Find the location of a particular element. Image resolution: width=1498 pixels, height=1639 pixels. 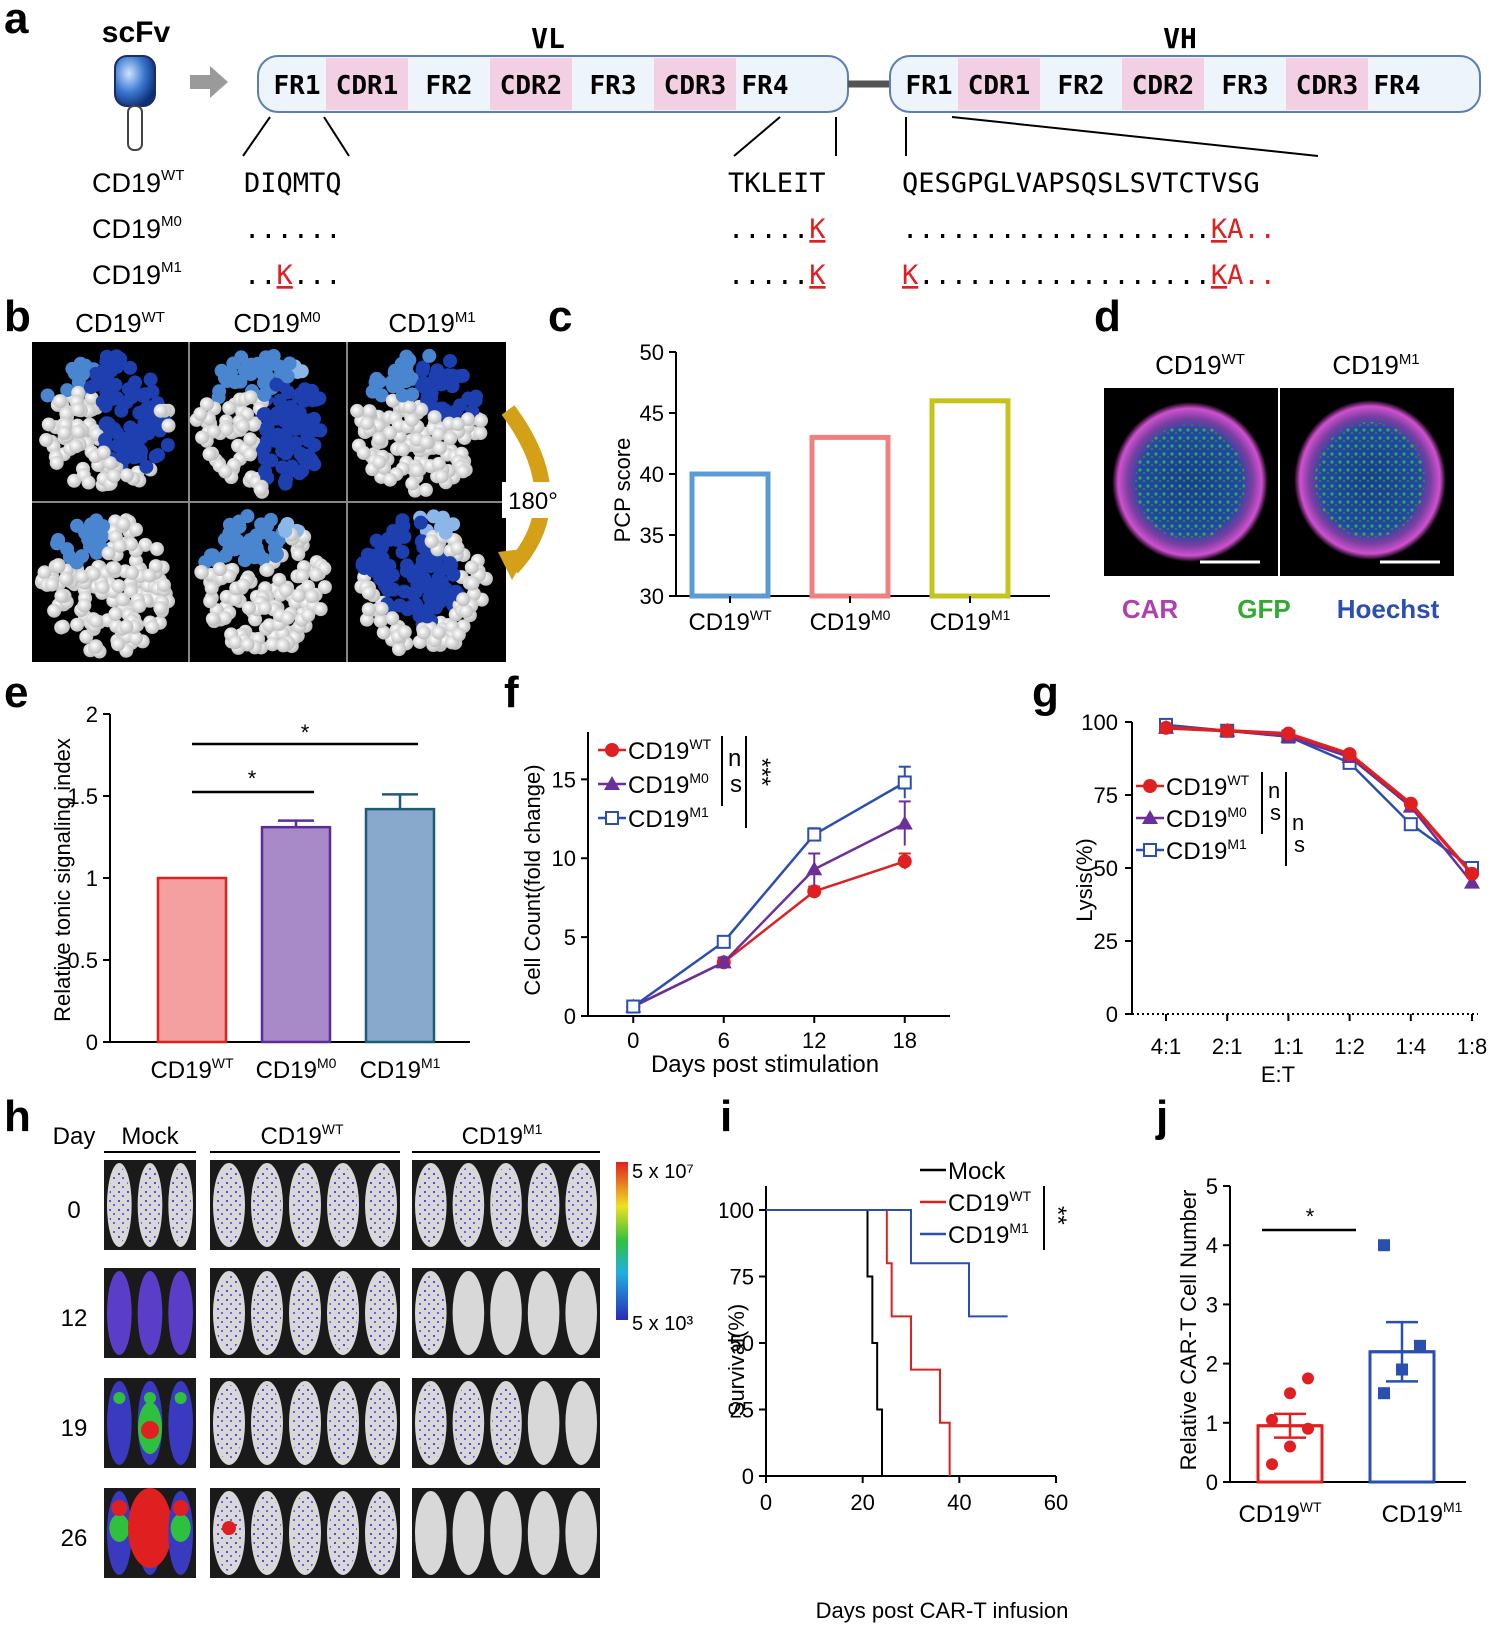

b-label-wt: CD19WT is located at coordinates (120, 323).